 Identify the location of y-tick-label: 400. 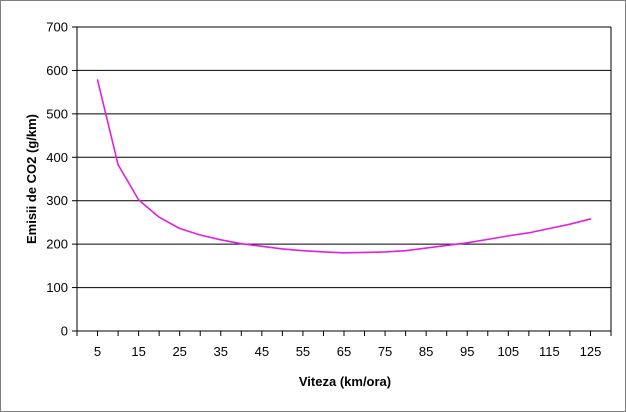
(57, 157).